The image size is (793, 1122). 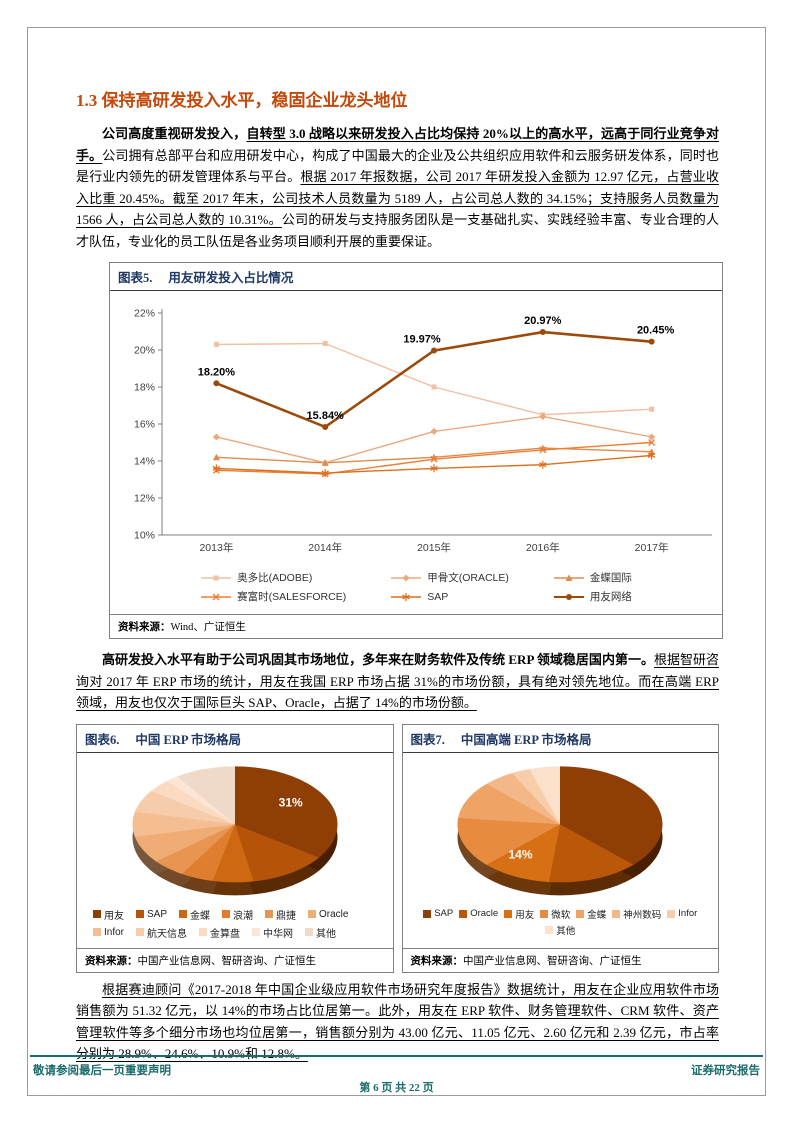 What do you see at coordinates (325, 547) in the screenshot?
I see `svg-text: 2014年` at bounding box center [325, 547].